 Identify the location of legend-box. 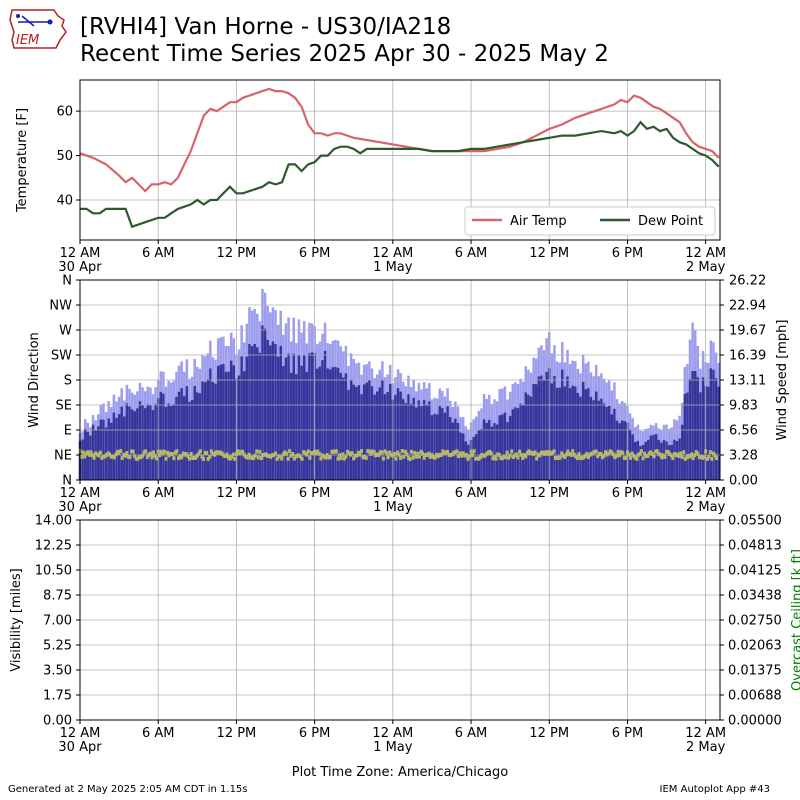
(590, 221).